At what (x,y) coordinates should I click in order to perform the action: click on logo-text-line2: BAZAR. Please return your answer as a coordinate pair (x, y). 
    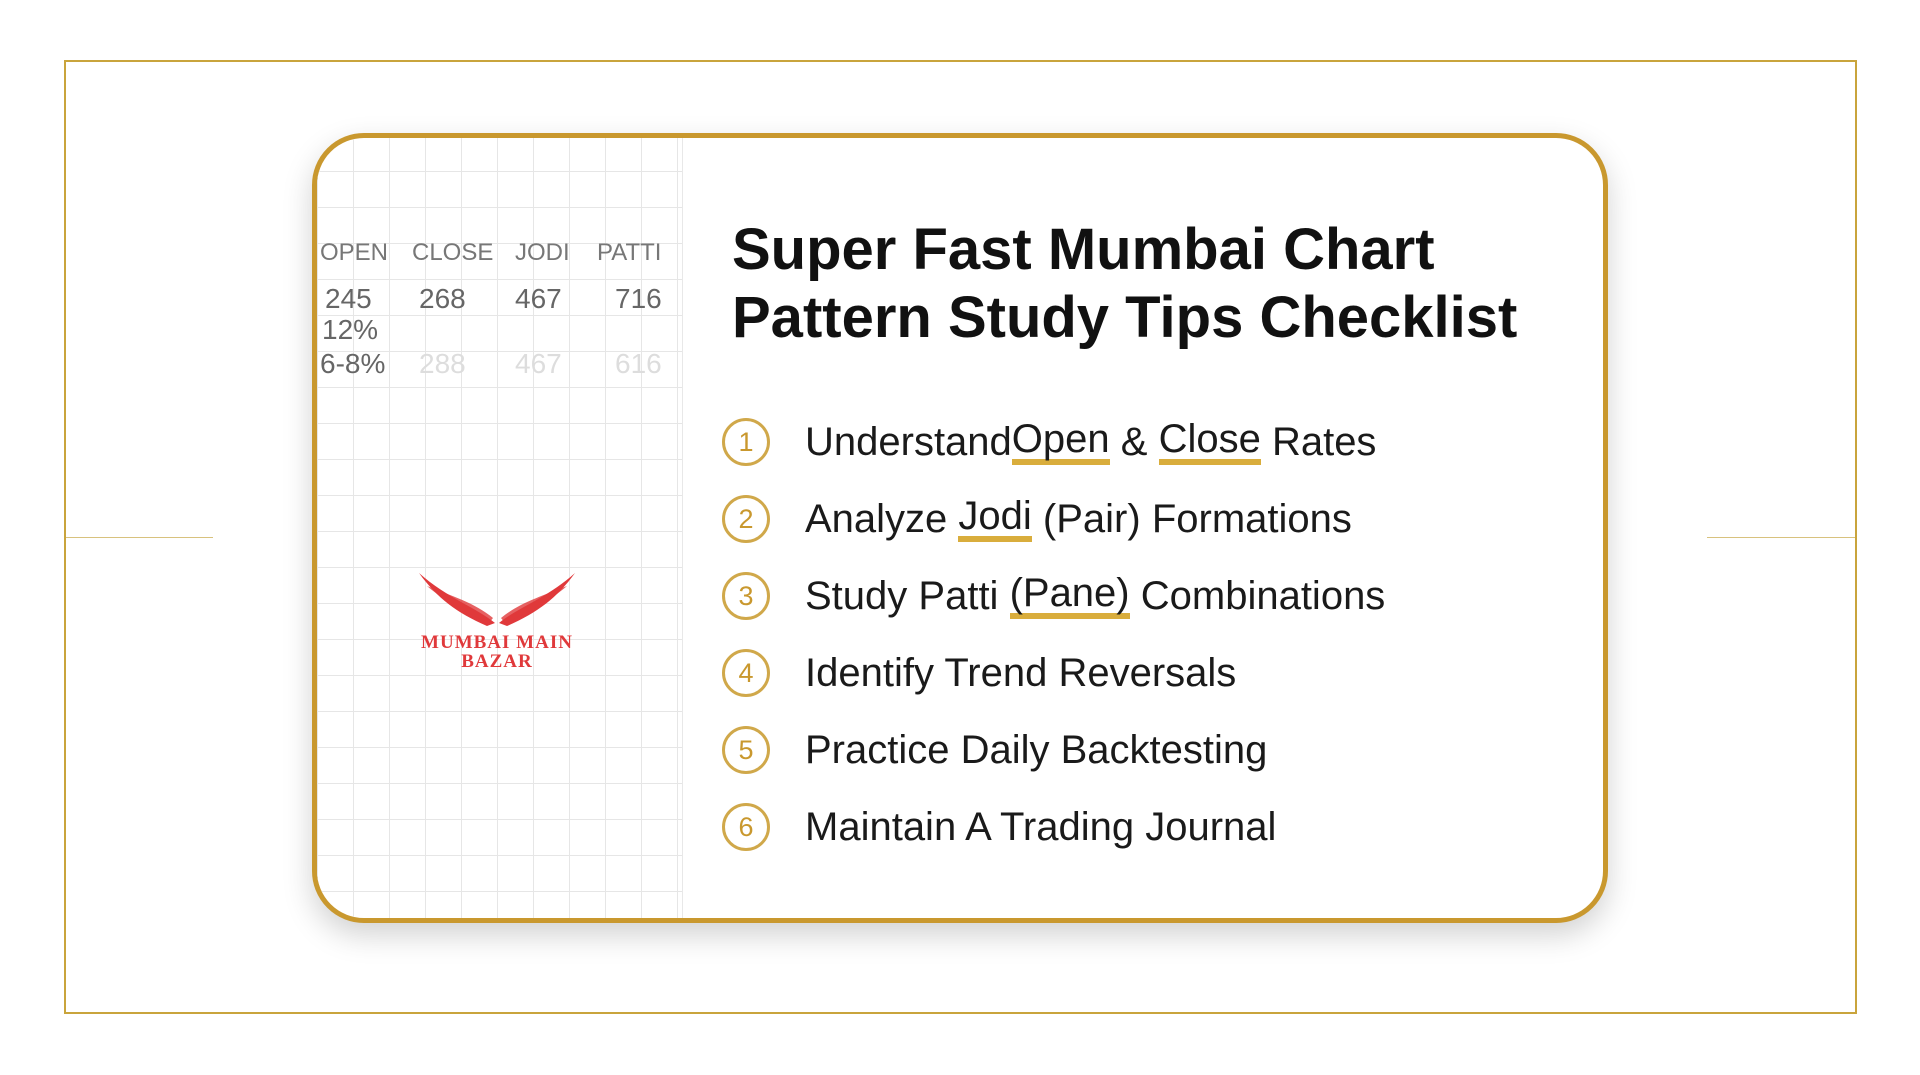
    Looking at the image, I should click on (497, 661).